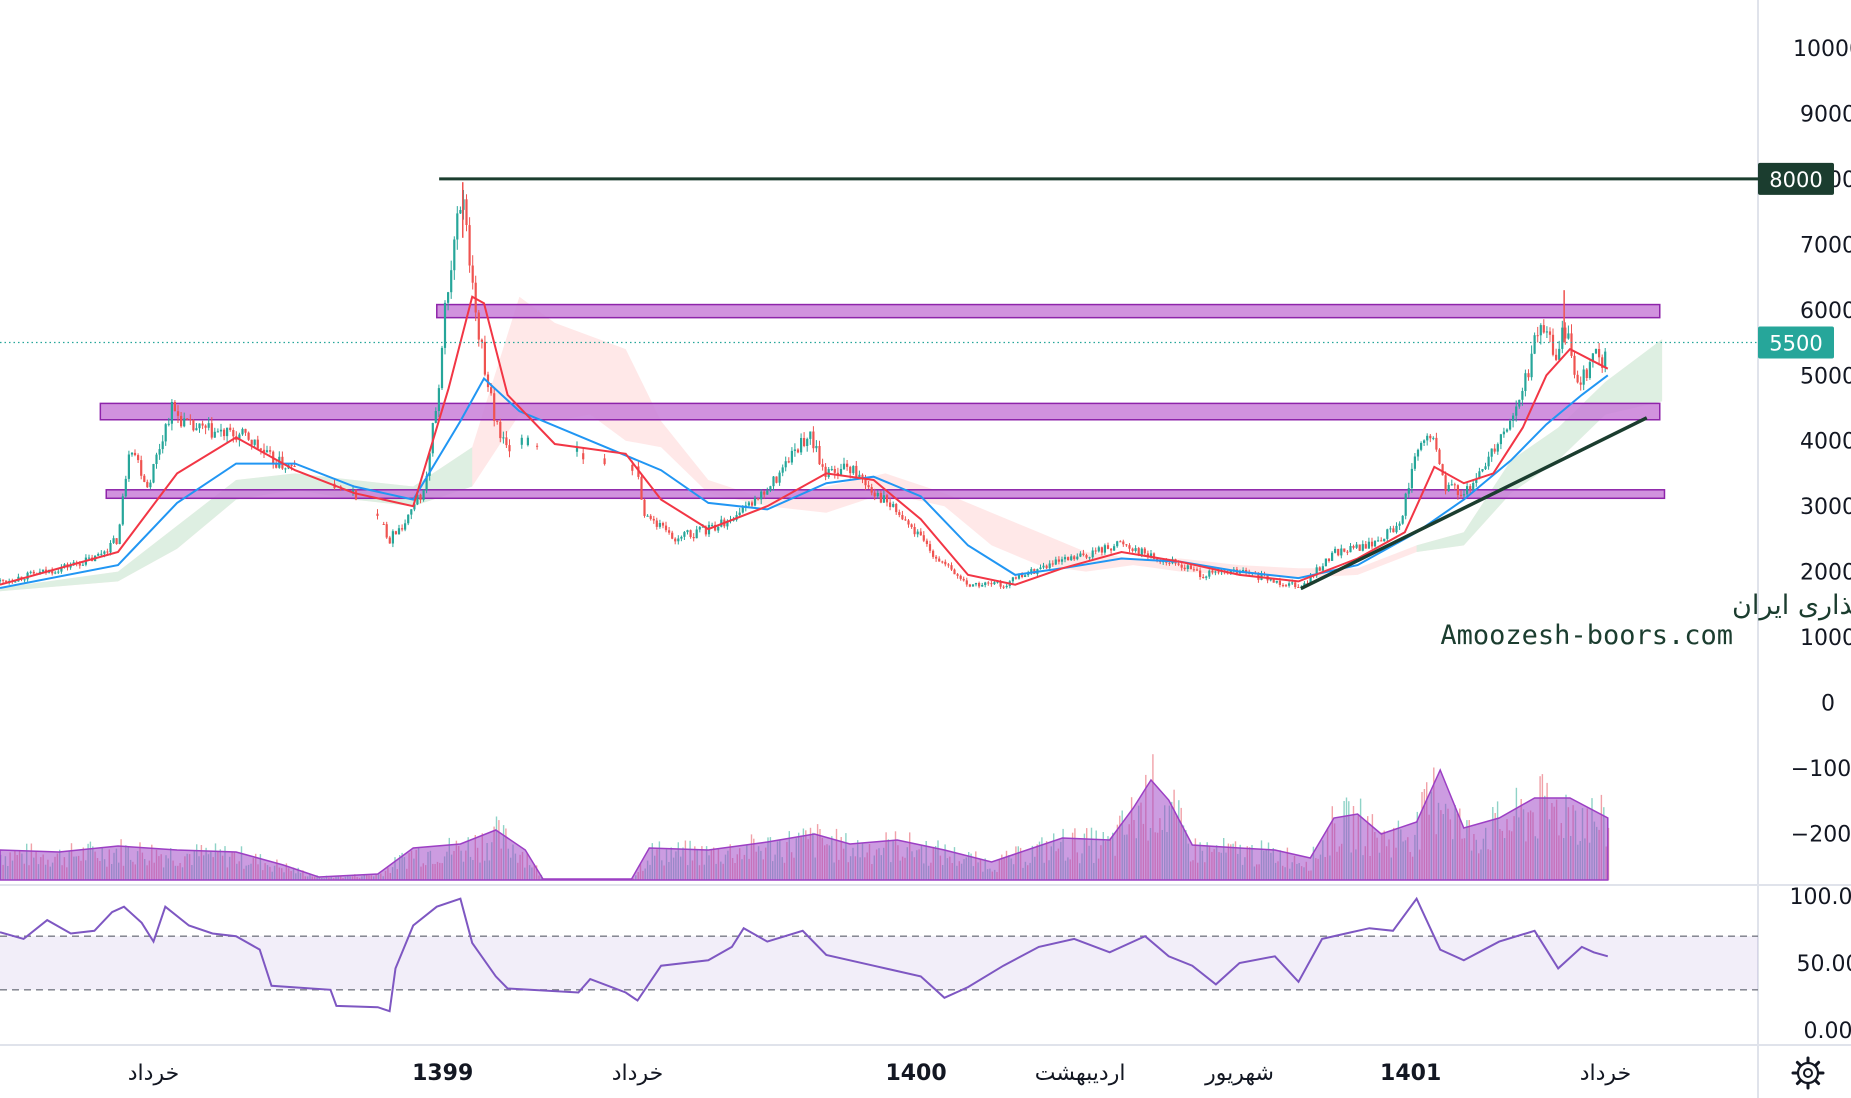 Image resolution: width=1851 pixels, height=1098 pixels. What do you see at coordinates (915, 1073) in the screenshot?
I see `time-tick-label: 1400` at bounding box center [915, 1073].